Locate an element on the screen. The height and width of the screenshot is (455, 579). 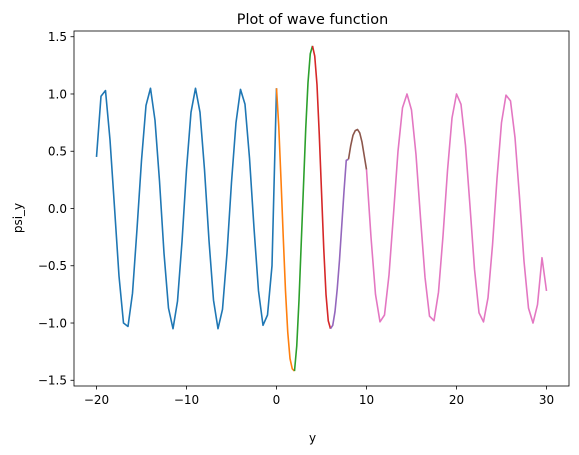
chart-title: Plot of wave function is located at coordinates (312, 20).